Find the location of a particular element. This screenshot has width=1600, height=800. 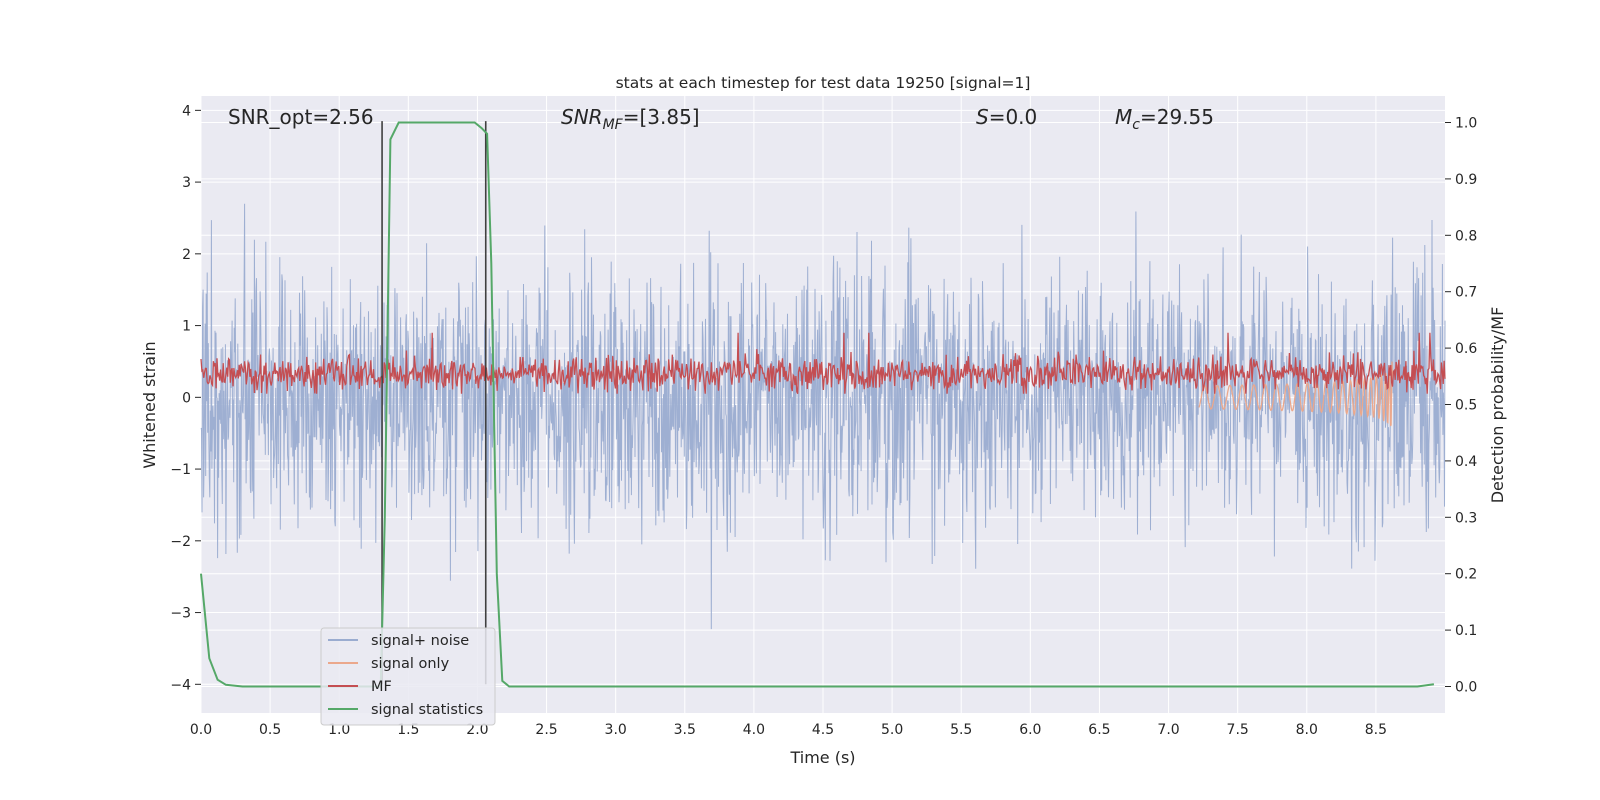

x-tick-label: 5.5 is located at coordinates (961, 730).